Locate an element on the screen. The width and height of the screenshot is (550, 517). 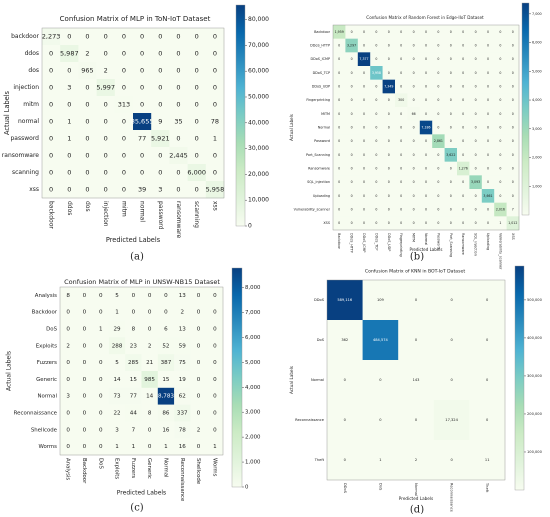
cell-label: 7,186 is located at coordinates (425, 128).